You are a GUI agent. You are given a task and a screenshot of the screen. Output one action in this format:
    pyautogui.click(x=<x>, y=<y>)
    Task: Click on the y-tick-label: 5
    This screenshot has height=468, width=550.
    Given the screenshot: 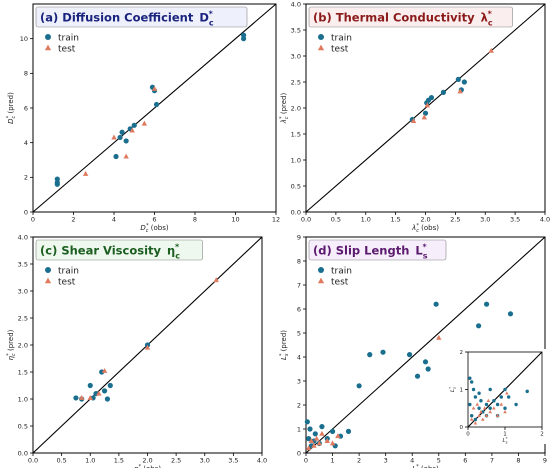 What is the action you would take?
    pyautogui.click(x=299, y=333)
    